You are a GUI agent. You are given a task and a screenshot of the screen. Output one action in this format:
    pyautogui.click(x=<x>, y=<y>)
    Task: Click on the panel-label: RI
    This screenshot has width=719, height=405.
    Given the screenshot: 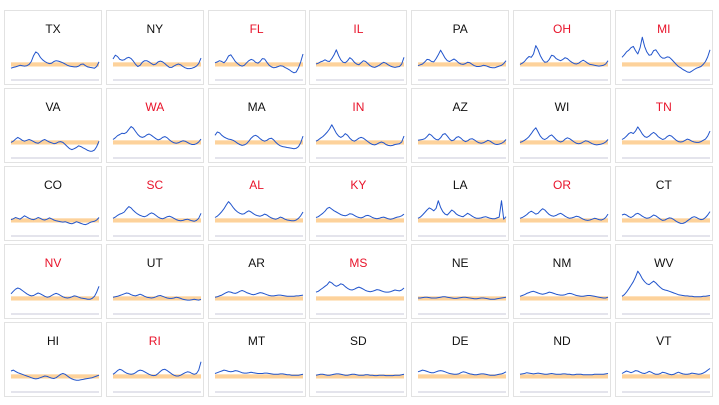 What is the action you would take?
    pyautogui.click(x=154, y=341)
    